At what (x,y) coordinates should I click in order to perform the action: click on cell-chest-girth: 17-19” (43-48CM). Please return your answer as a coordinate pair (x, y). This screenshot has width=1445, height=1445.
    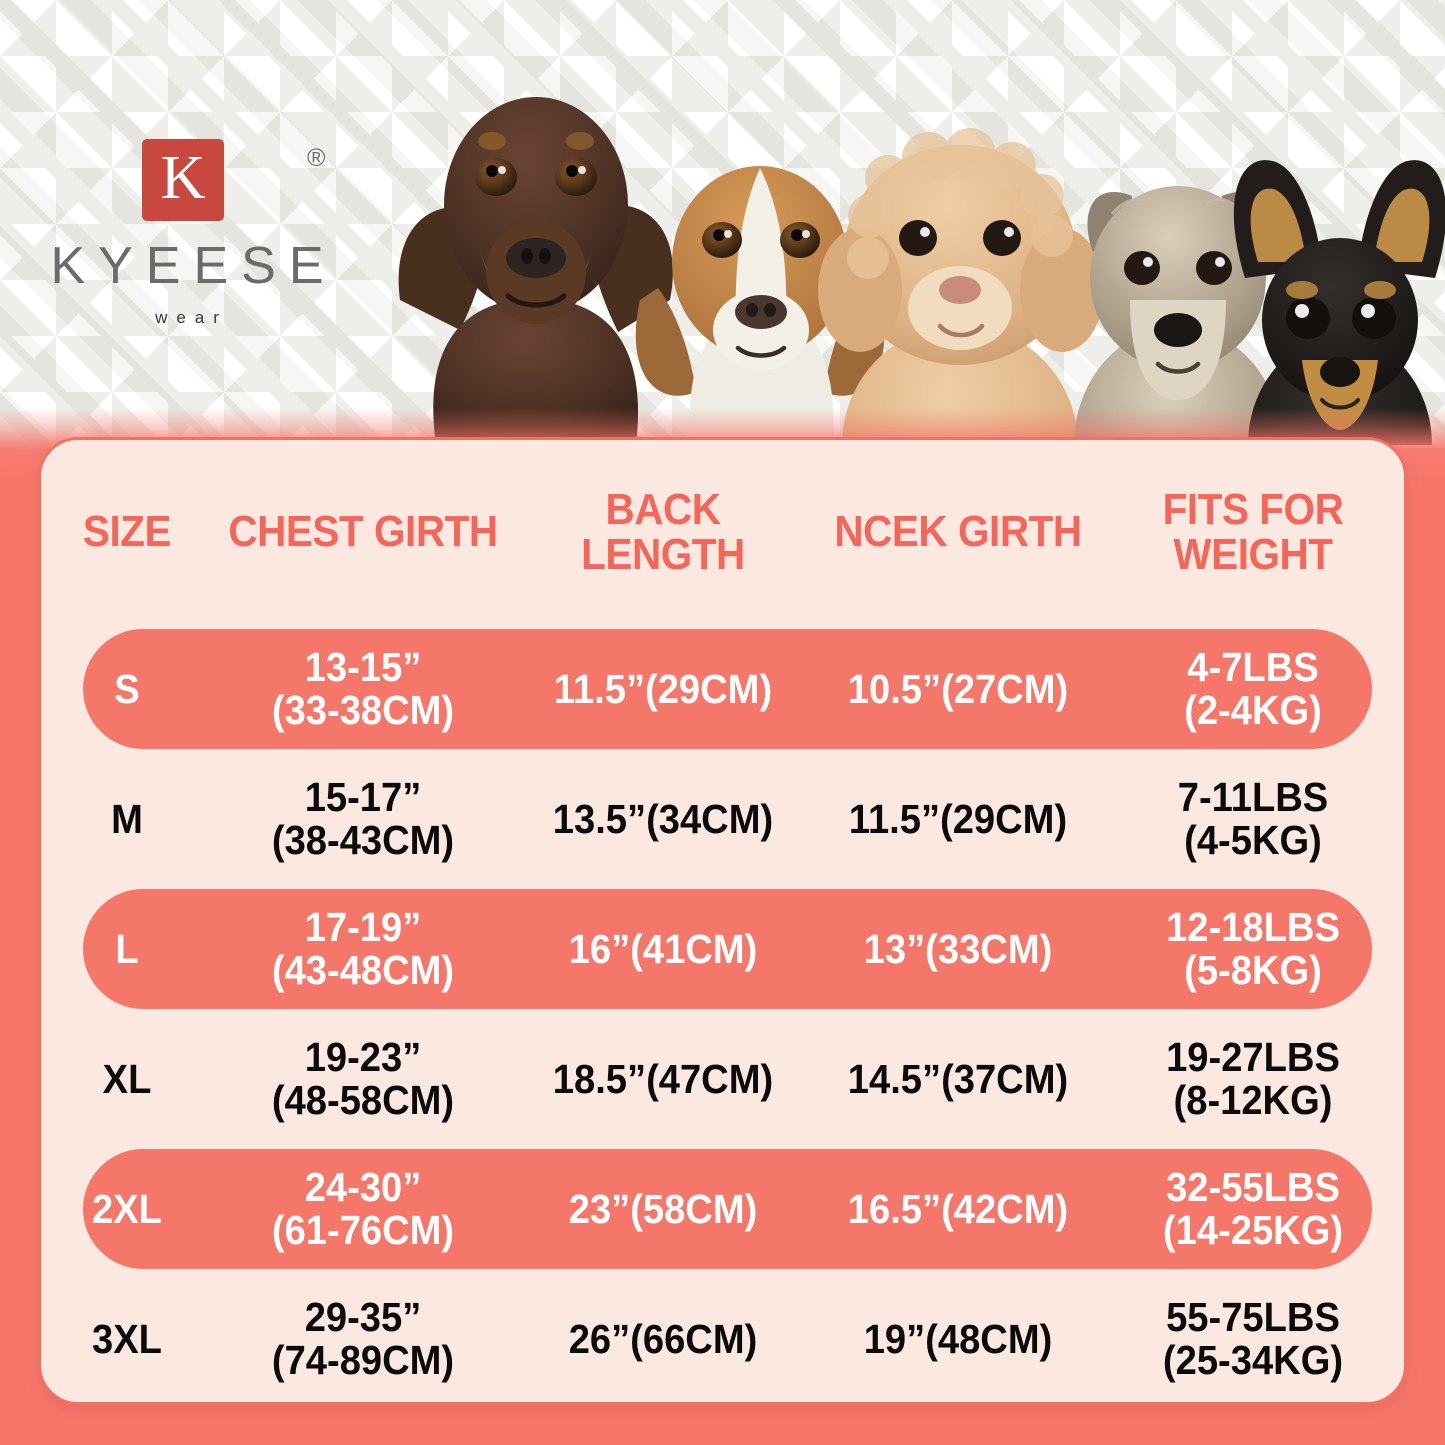
    Looking at the image, I should click on (363, 948).